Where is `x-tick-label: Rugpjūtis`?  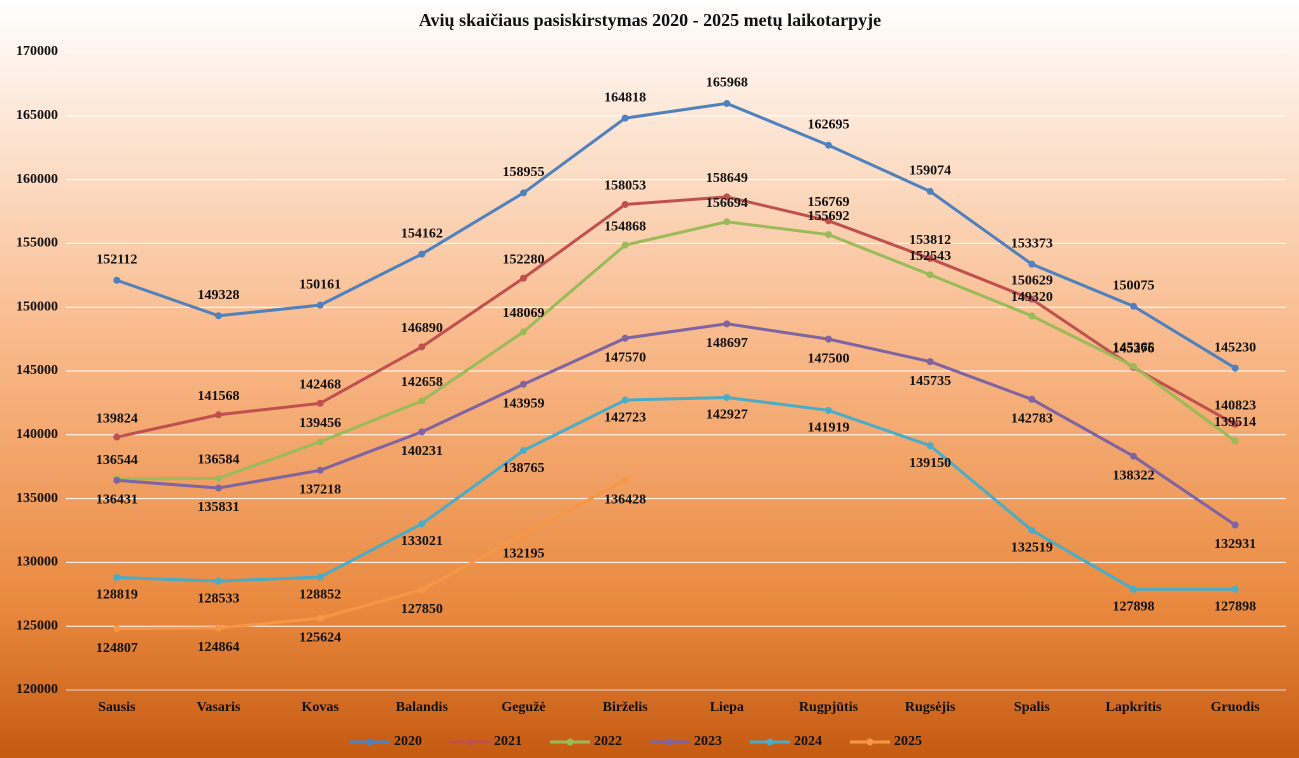
x-tick-label: Rugpjūtis is located at coordinates (829, 707).